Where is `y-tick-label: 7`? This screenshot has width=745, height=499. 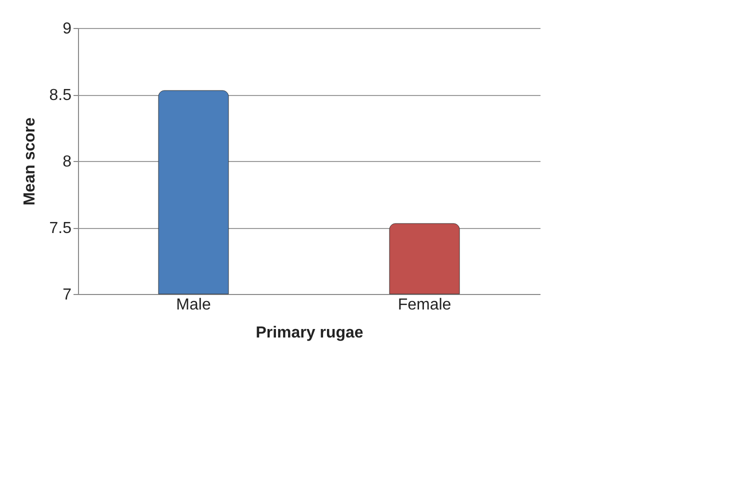 y-tick-label: 7 is located at coordinates (67, 295).